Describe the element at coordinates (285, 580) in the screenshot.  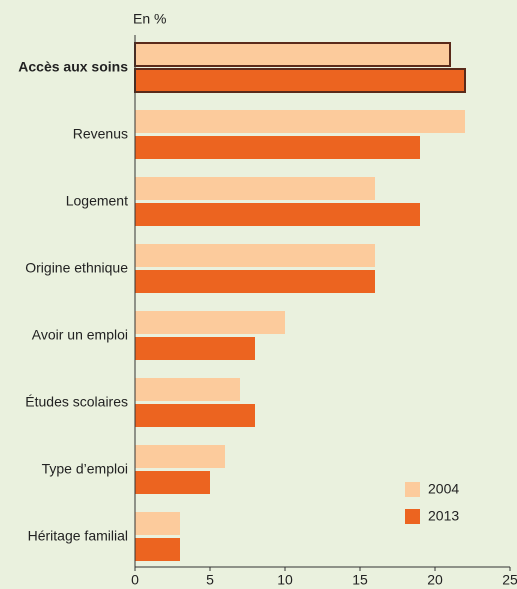
I see `x-tick-label: 10` at that location.